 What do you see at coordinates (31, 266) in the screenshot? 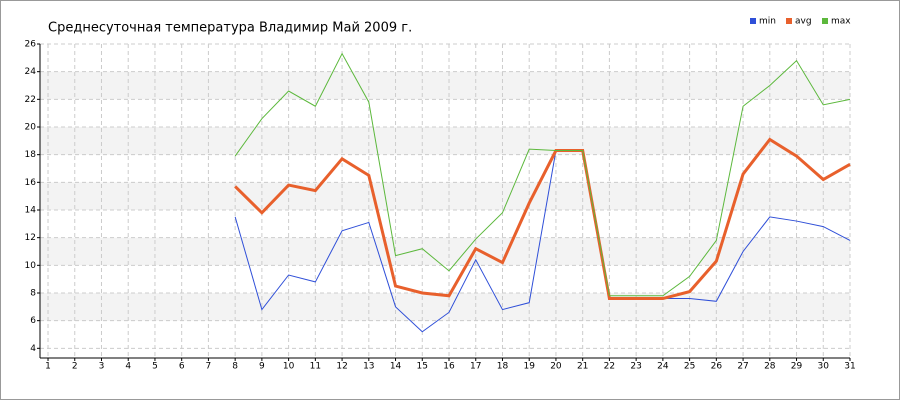
I see `y-tick-label: 10` at bounding box center [31, 266].